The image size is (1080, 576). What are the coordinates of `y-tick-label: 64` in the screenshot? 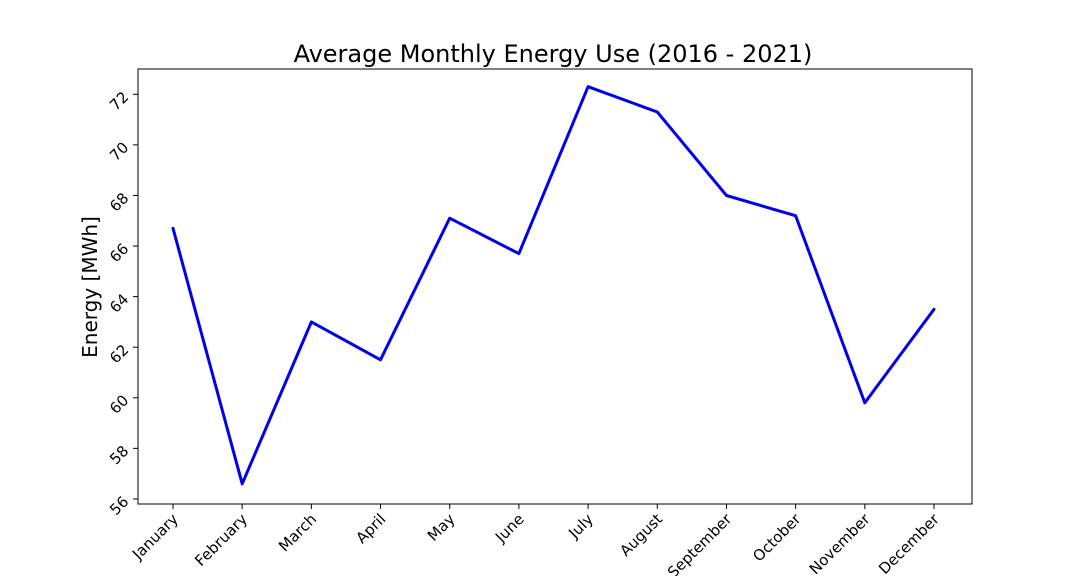 It's located at (119, 303).